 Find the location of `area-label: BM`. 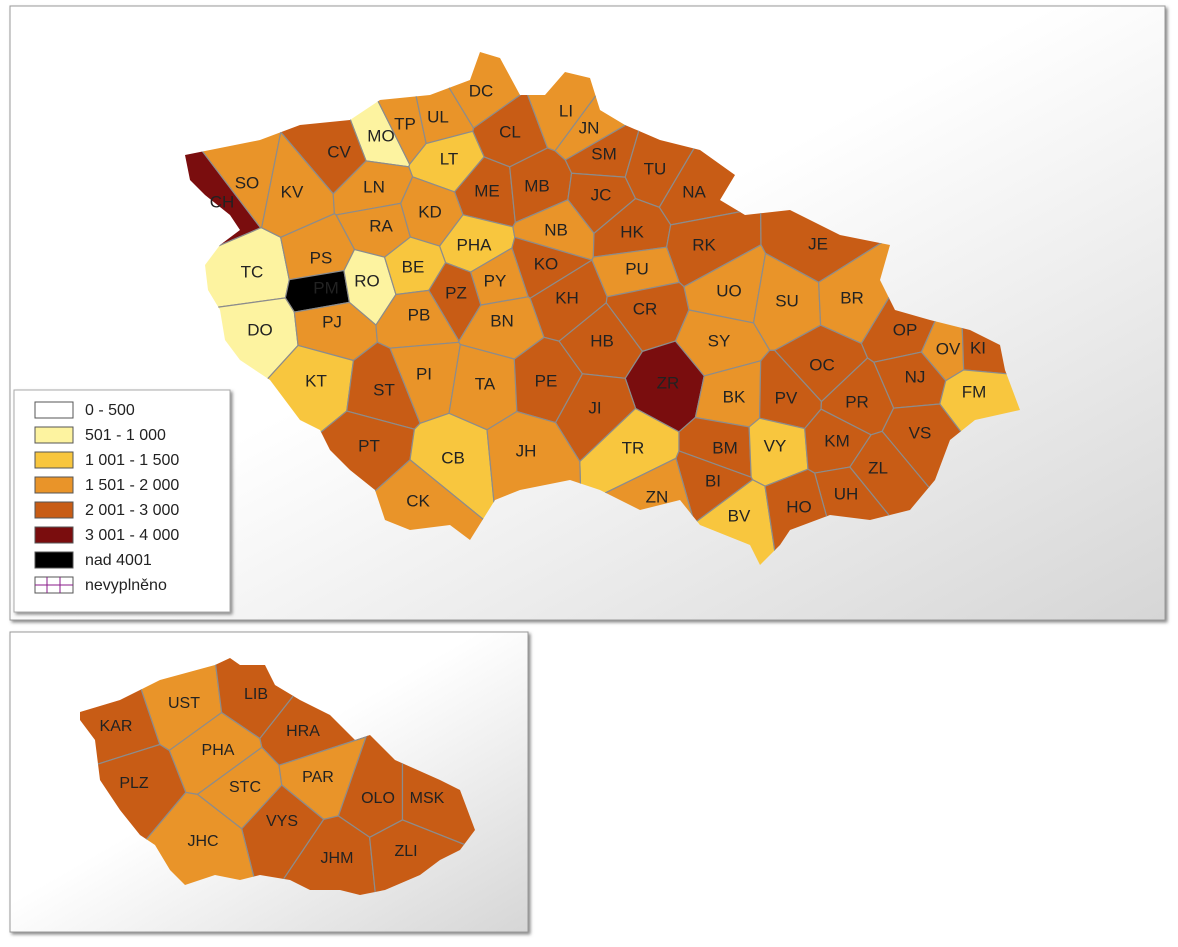

area-label: BM is located at coordinates (725, 447).